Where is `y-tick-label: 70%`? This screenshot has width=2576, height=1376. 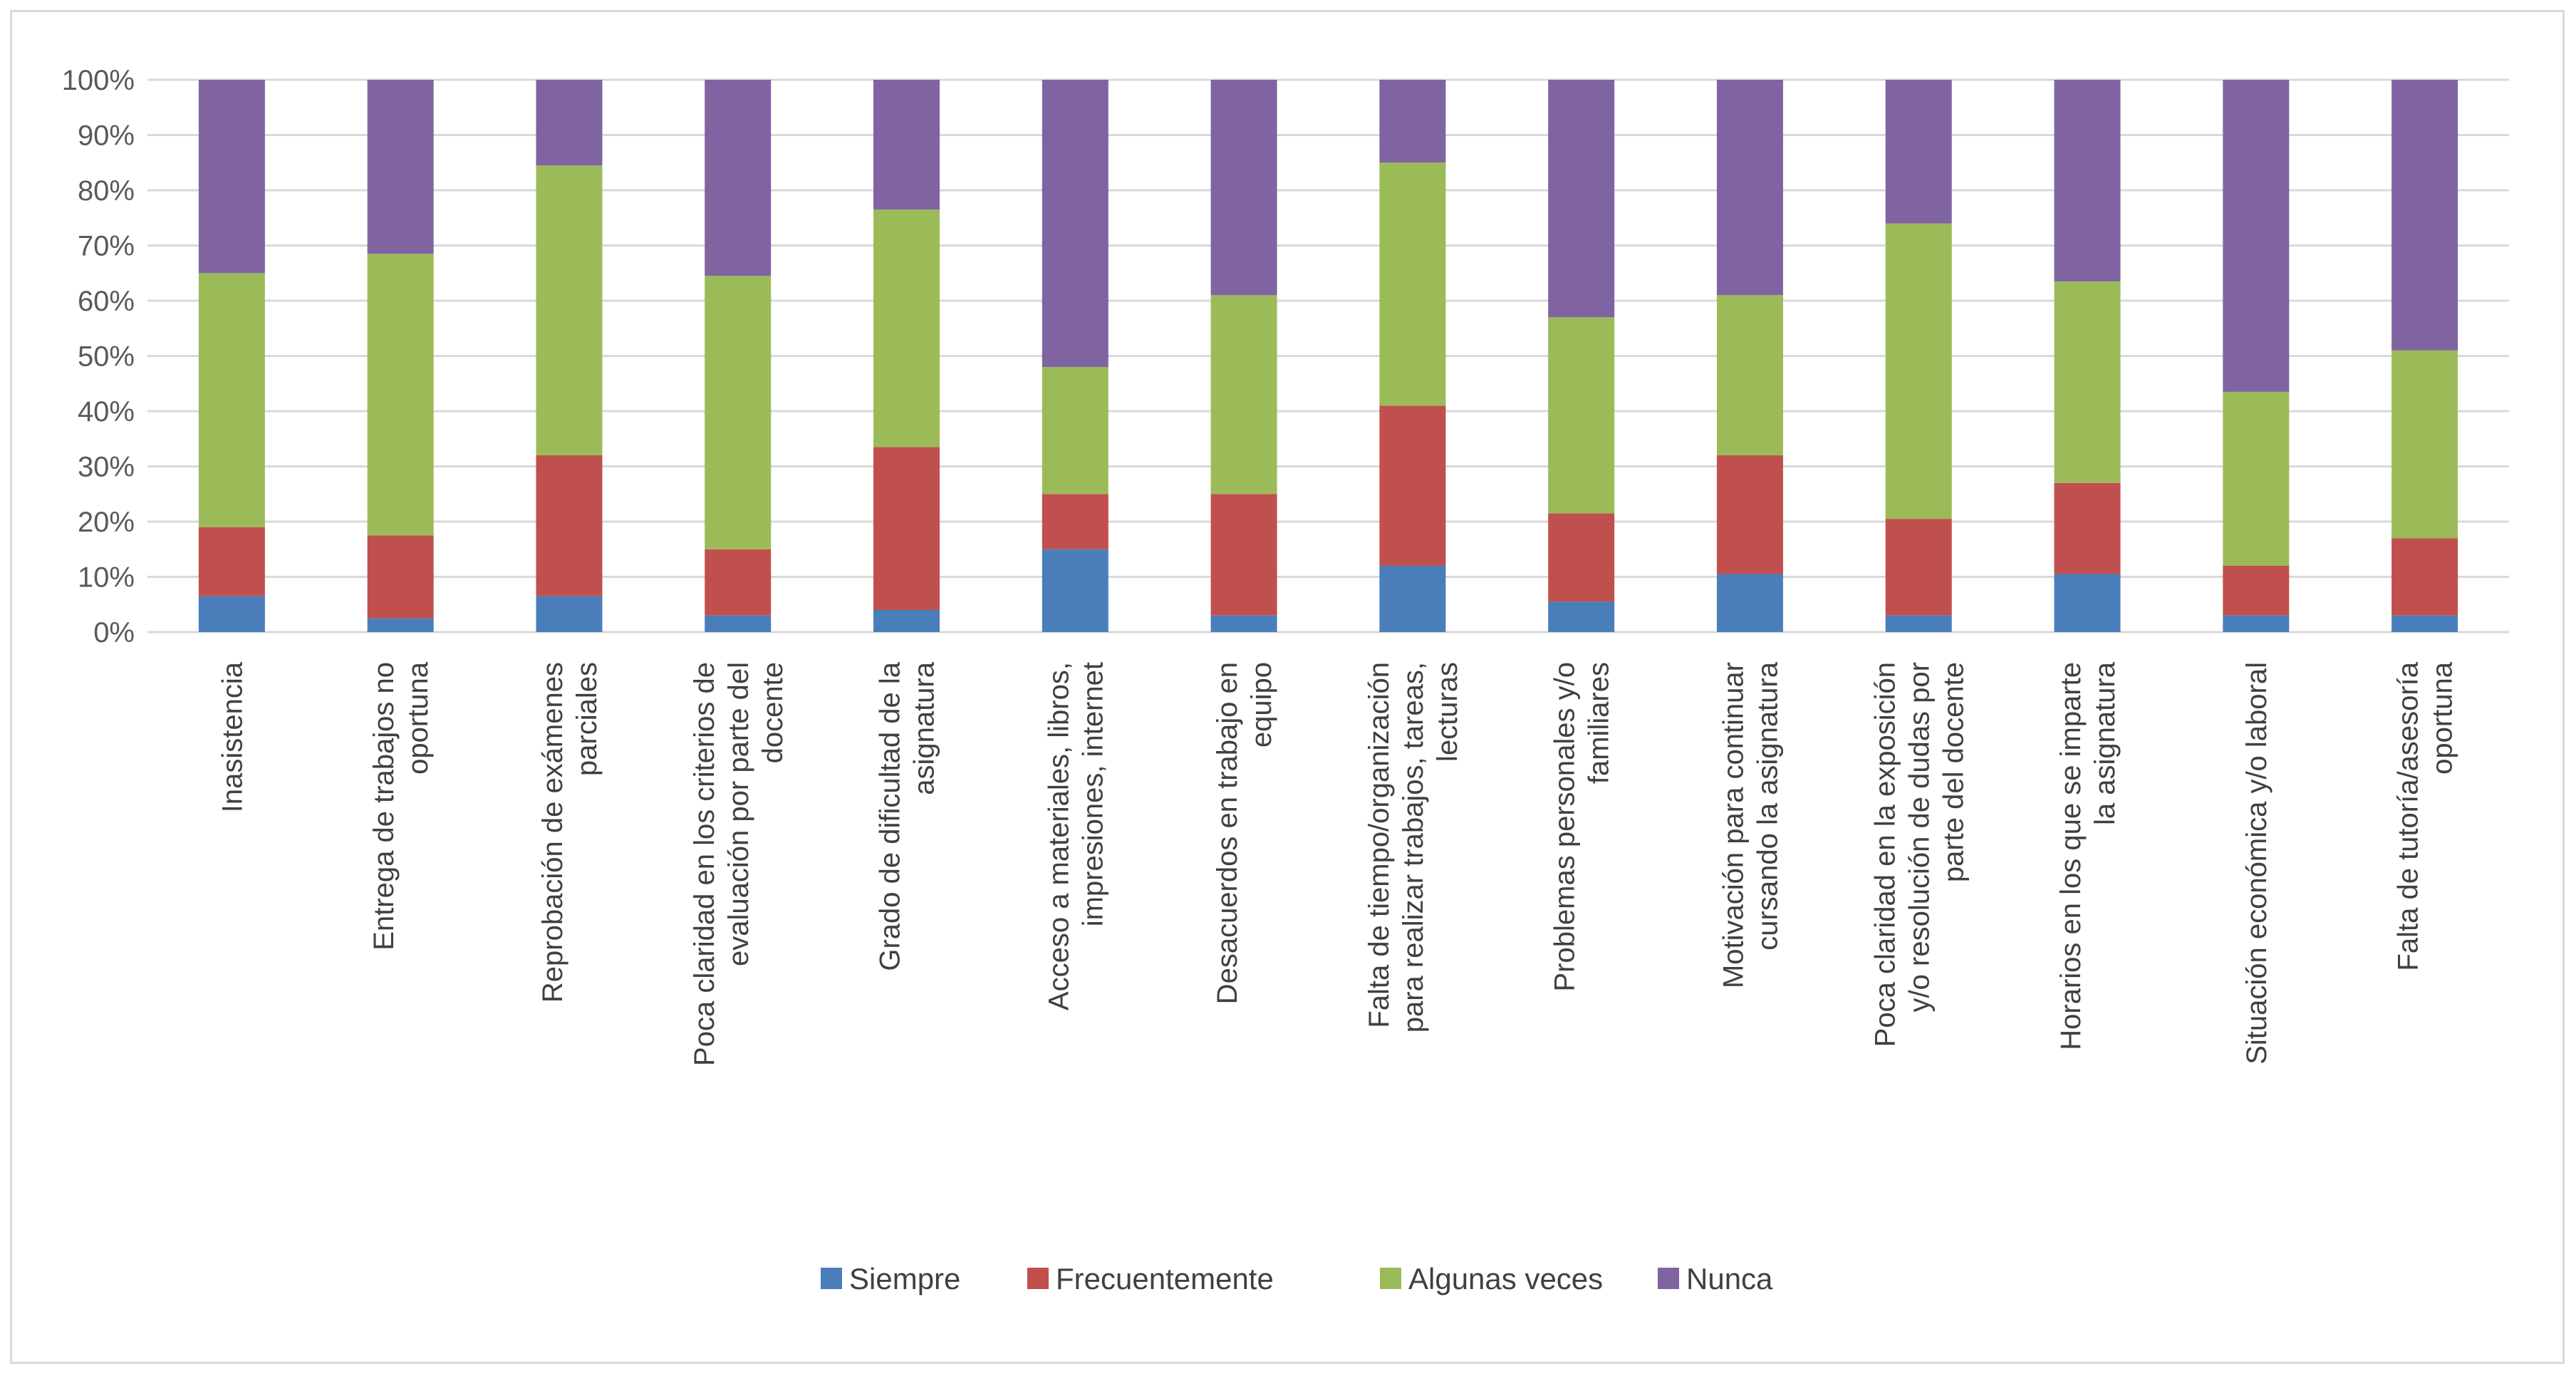
y-tick-label: 70% is located at coordinates (106, 246).